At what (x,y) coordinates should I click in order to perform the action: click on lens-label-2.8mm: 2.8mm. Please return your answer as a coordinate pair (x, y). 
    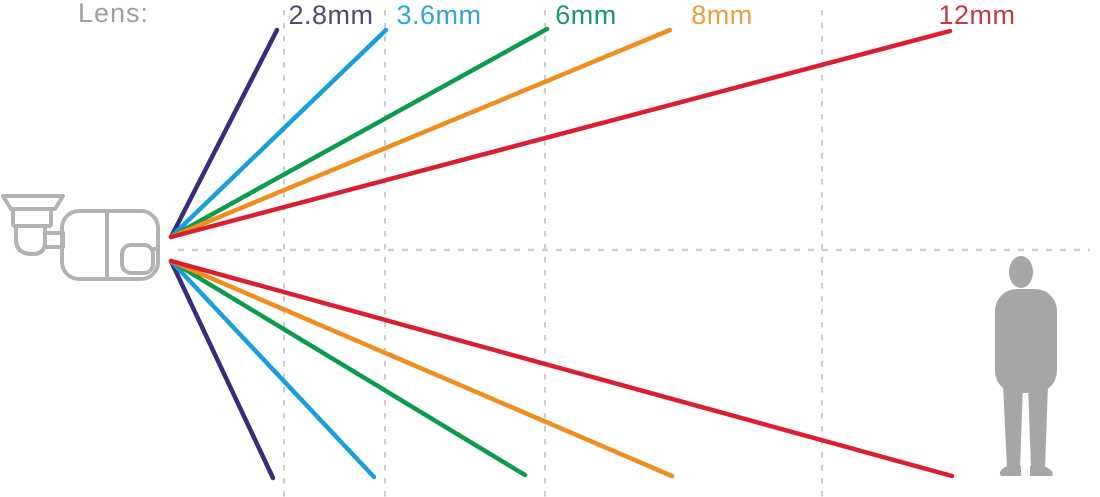
    Looking at the image, I should click on (330, 15).